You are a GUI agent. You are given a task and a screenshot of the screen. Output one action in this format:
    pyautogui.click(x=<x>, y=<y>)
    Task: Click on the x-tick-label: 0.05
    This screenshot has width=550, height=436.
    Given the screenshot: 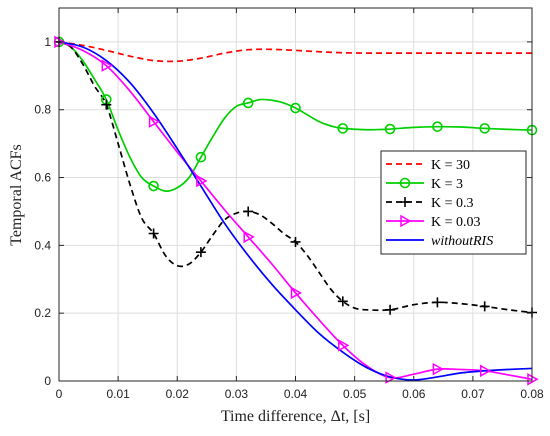 What is the action you would take?
    pyautogui.click(x=355, y=394)
    